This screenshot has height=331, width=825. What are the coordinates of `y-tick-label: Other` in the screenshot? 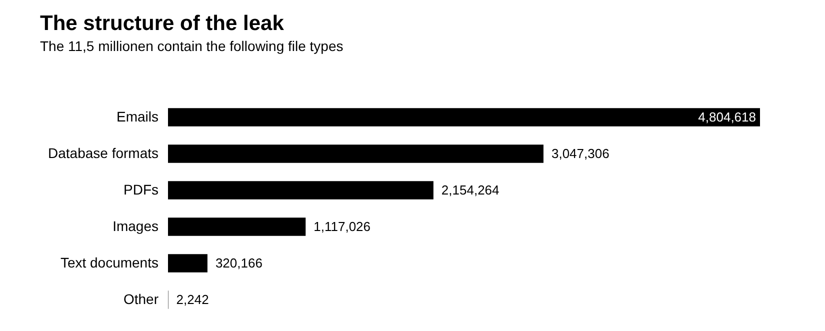 It's located at (141, 298).